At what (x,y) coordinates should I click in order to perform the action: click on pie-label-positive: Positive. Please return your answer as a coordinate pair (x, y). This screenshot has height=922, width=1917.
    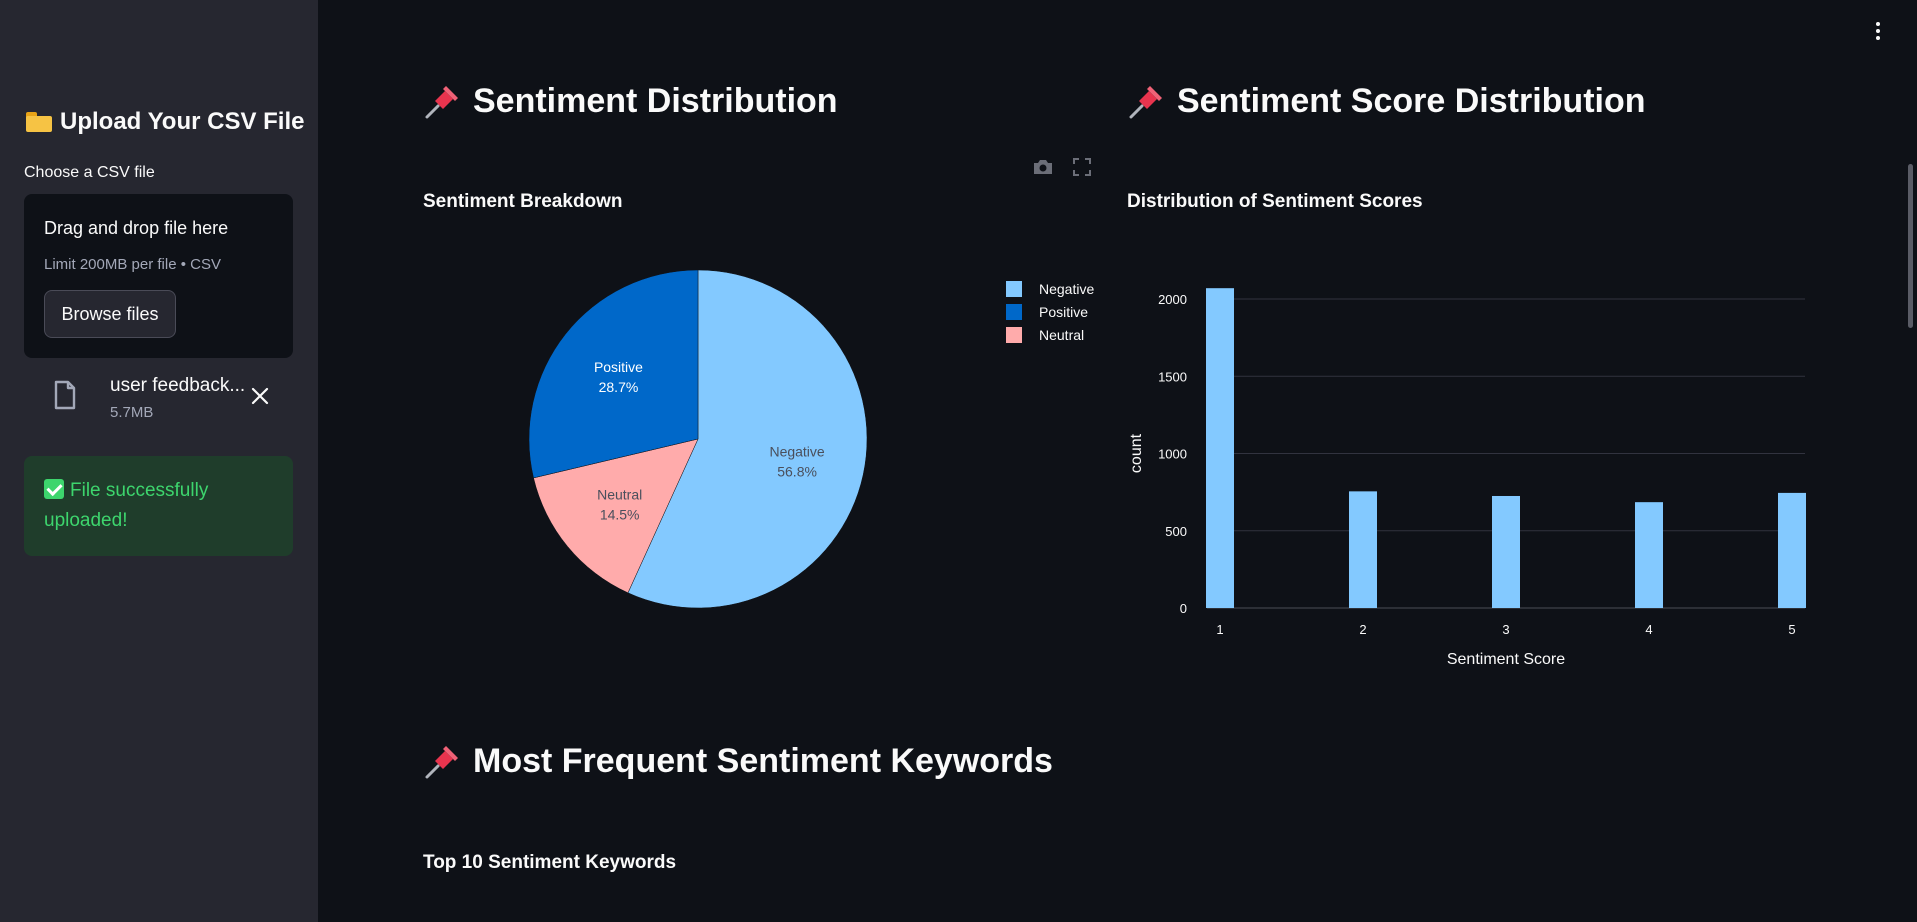
    Looking at the image, I should click on (618, 367).